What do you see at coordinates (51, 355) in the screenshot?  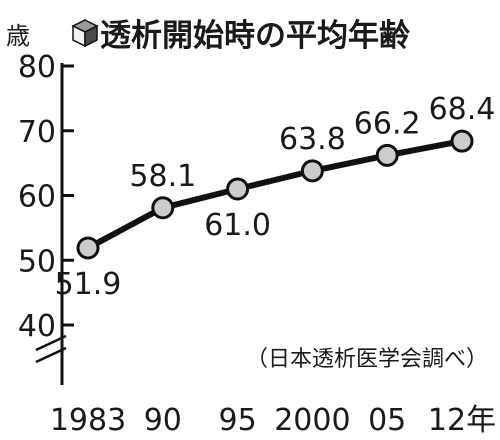 I see `axis-break-mark-lower` at bounding box center [51, 355].